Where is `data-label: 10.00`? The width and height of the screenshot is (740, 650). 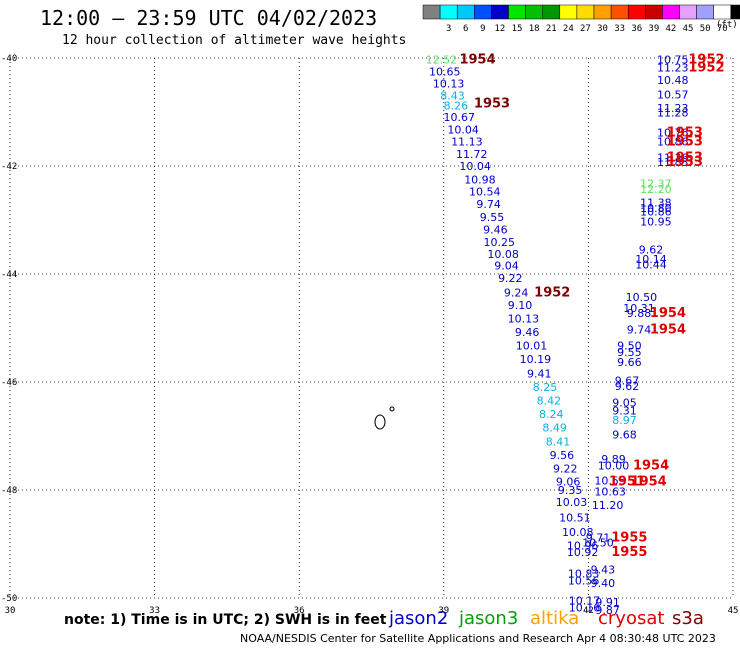
data-label: 10.00 is located at coordinates (614, 465).